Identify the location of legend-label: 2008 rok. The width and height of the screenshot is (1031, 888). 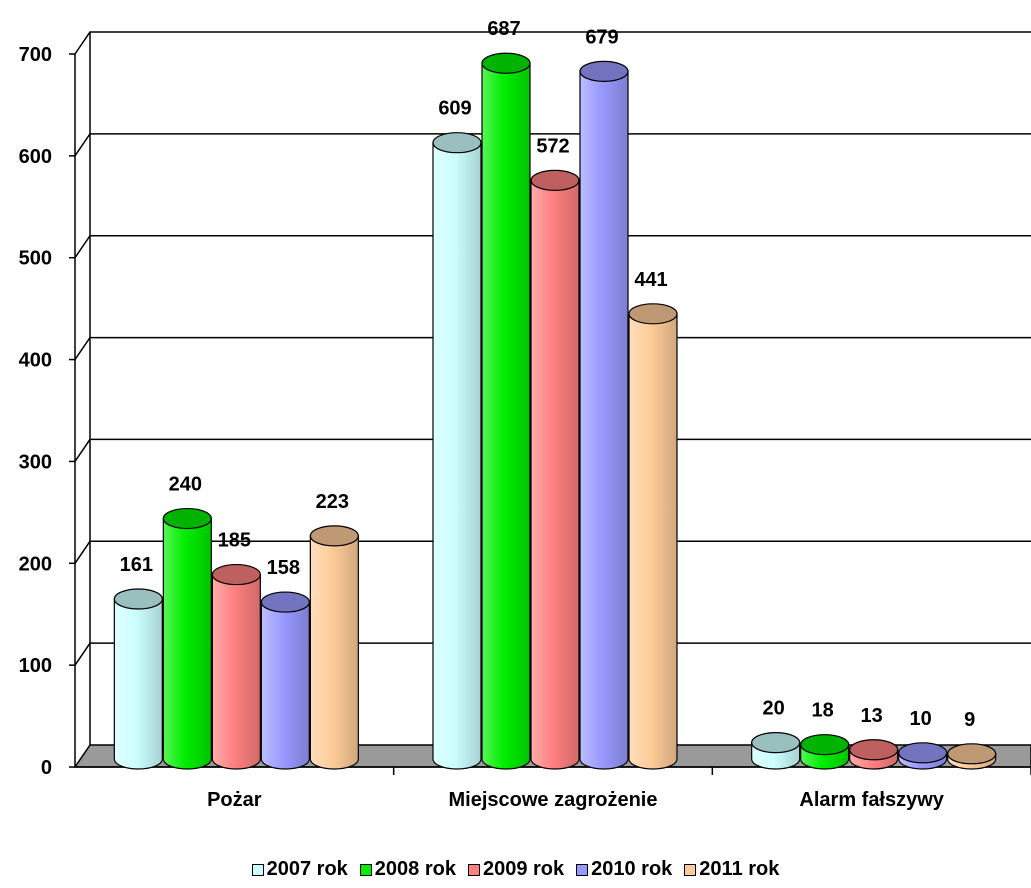
(415, 869).